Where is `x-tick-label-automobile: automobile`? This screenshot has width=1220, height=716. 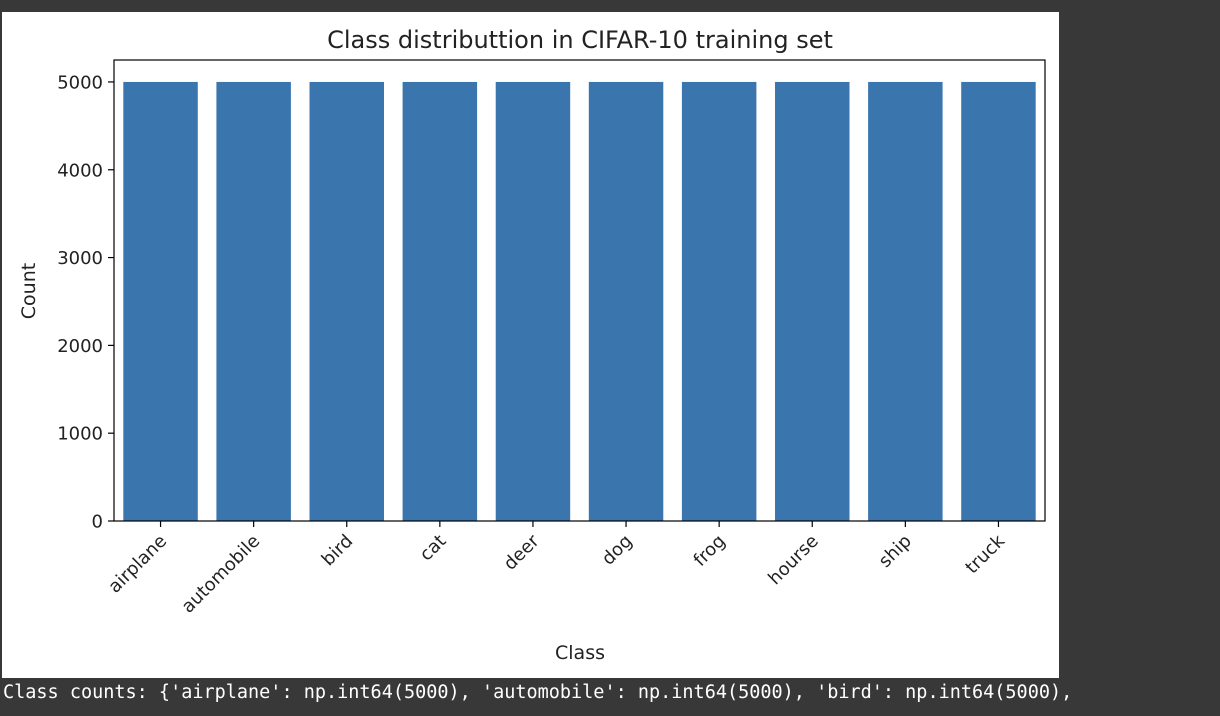 x-tick-label-automobile: automobile is located at coordinates (221, 574).